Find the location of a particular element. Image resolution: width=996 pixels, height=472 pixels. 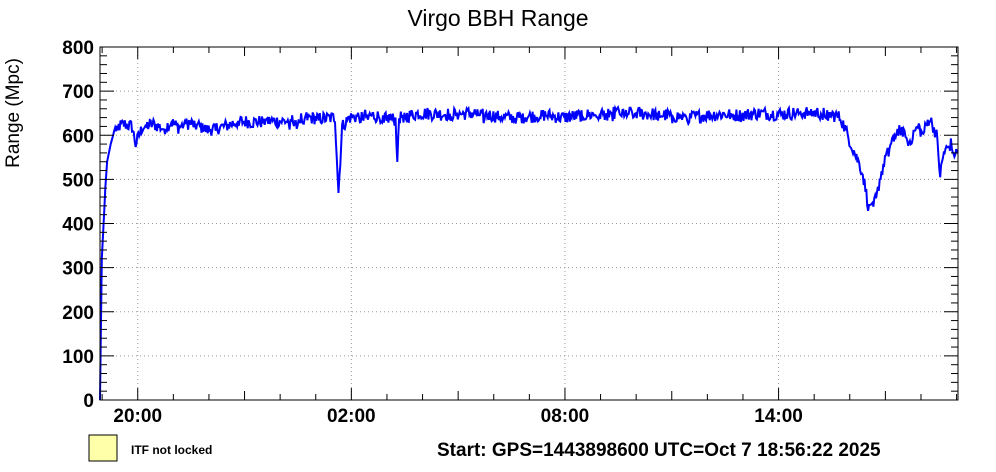

x-tick-label: 14:00 is located at coordinates (778, 416).